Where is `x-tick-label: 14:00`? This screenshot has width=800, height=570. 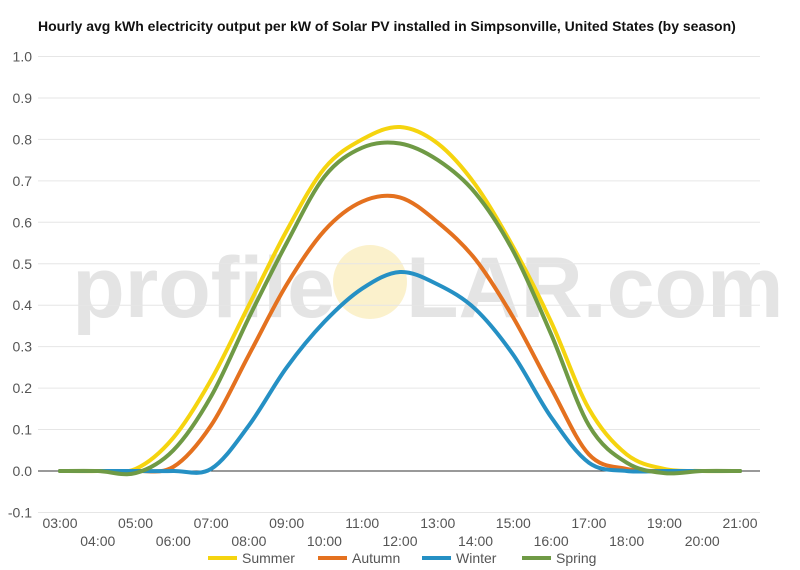
x-tick-label: 14:00 is located at coordinates (475, 541).